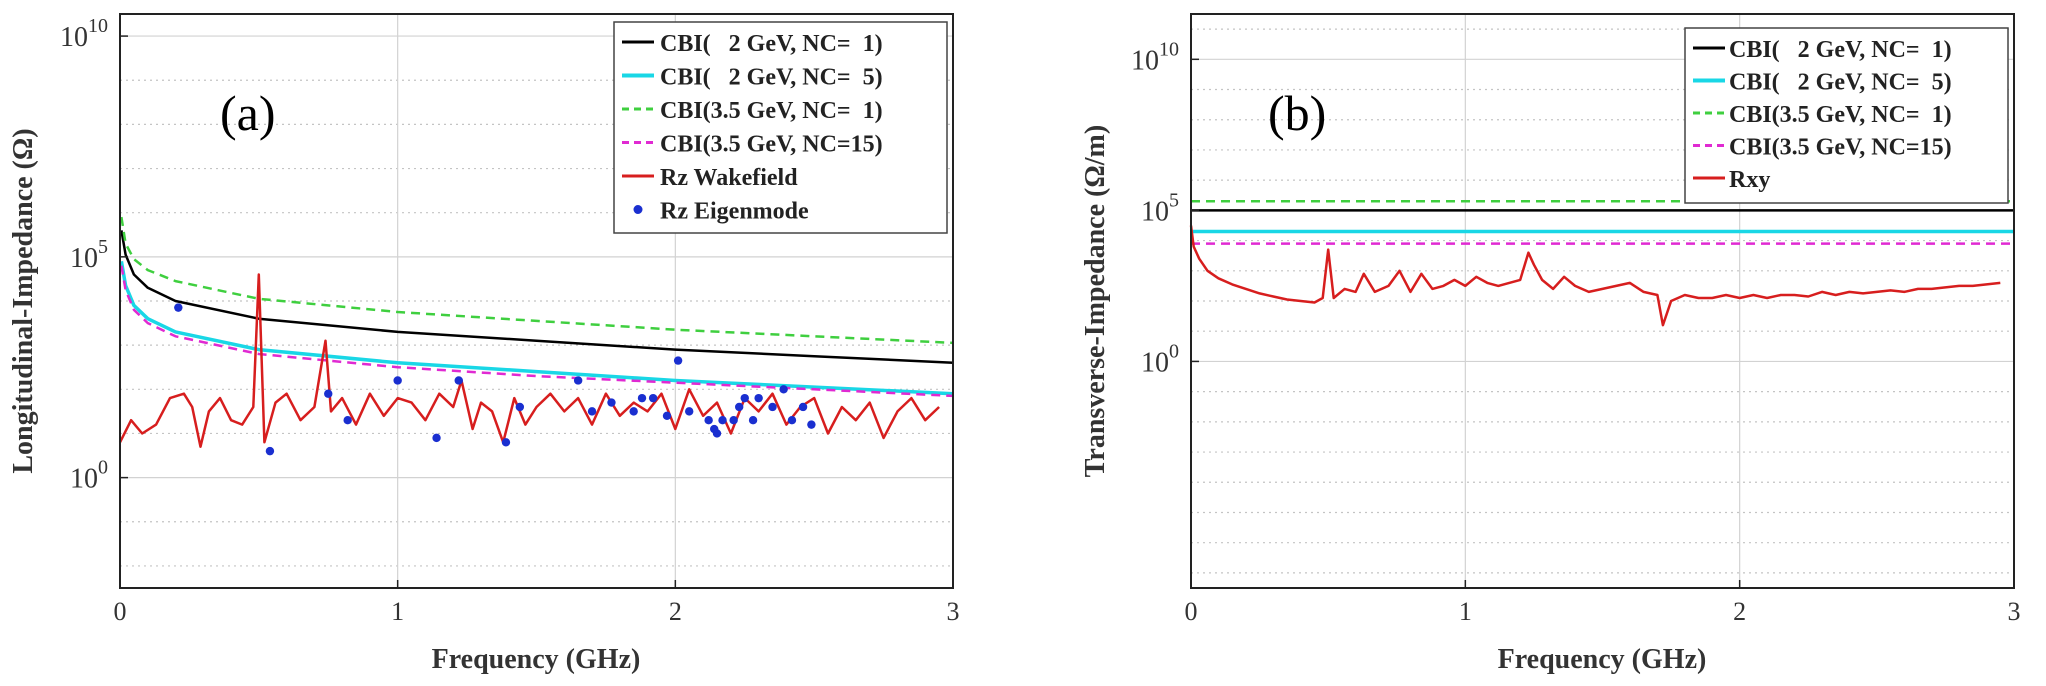 This screenshot has height=686, width=2046. What do you see at coordinates (1602, 659) in the screenshot?
I see `panel-b-x-axis-label: Frequency (GHz)` at bounding box center [1602, 659].